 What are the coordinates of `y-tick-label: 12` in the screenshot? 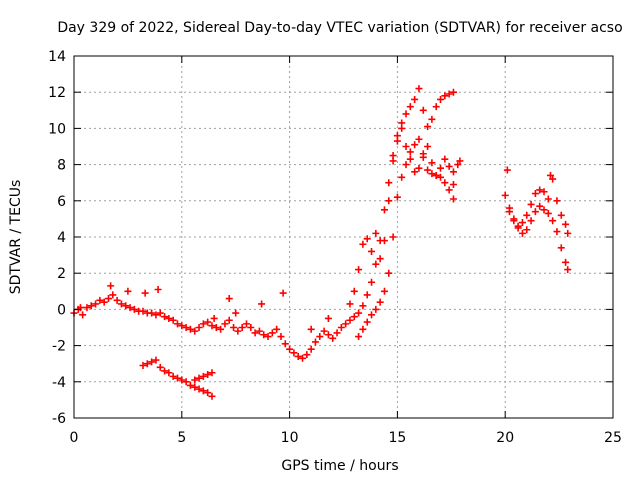 It's located at (57, 93).